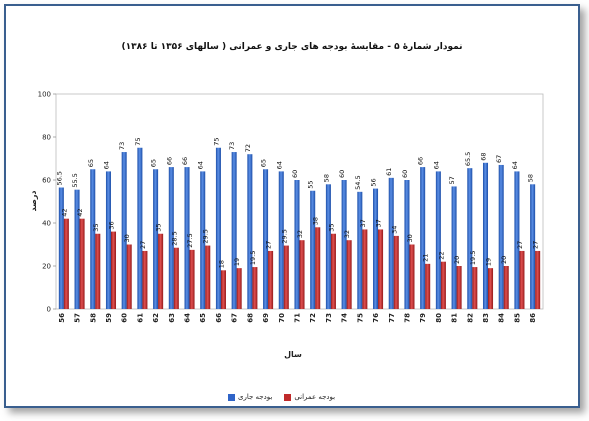  What do you see at coordinates (250, 318) in the screenshot?
I see `x-tick-label: 68` at bounding box center [250, 318].